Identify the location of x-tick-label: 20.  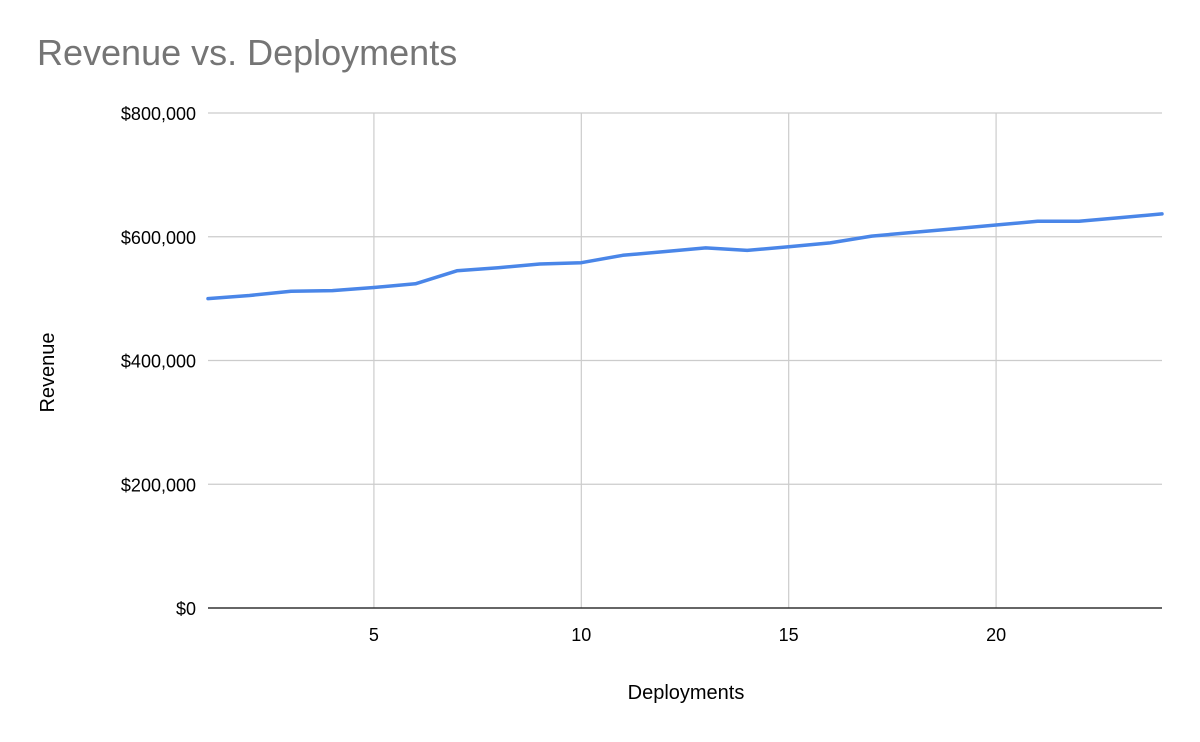
(996, 635).